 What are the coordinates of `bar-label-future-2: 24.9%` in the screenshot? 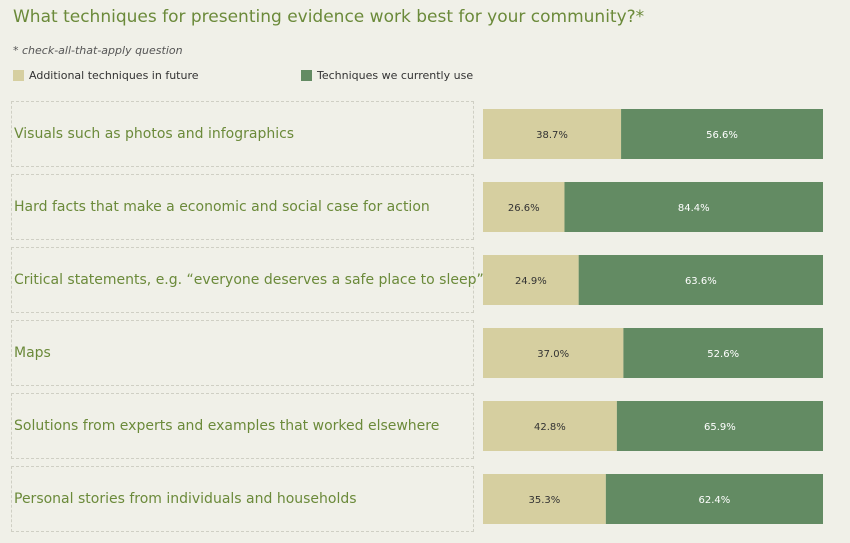 It's located at (531, 281).